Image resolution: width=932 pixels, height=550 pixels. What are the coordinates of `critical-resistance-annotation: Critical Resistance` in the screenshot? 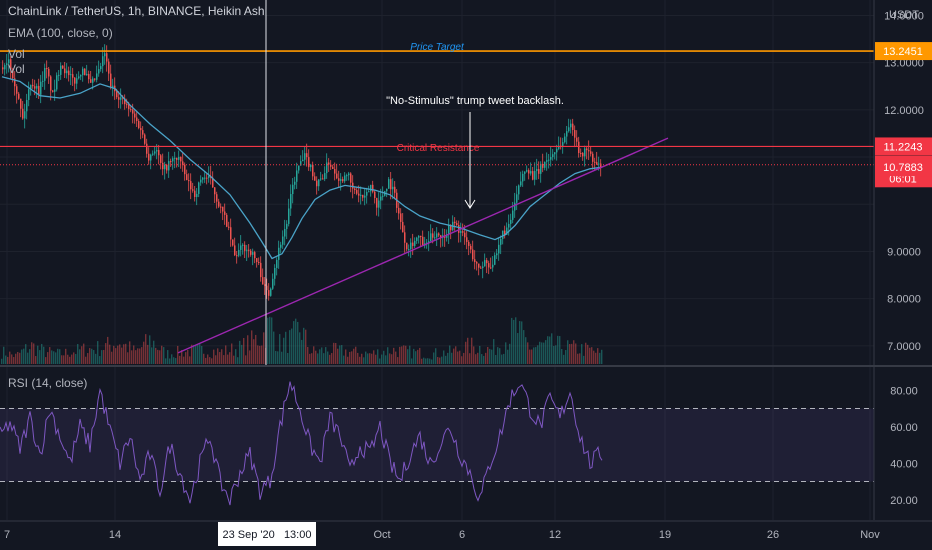 It's located at (438, 148).